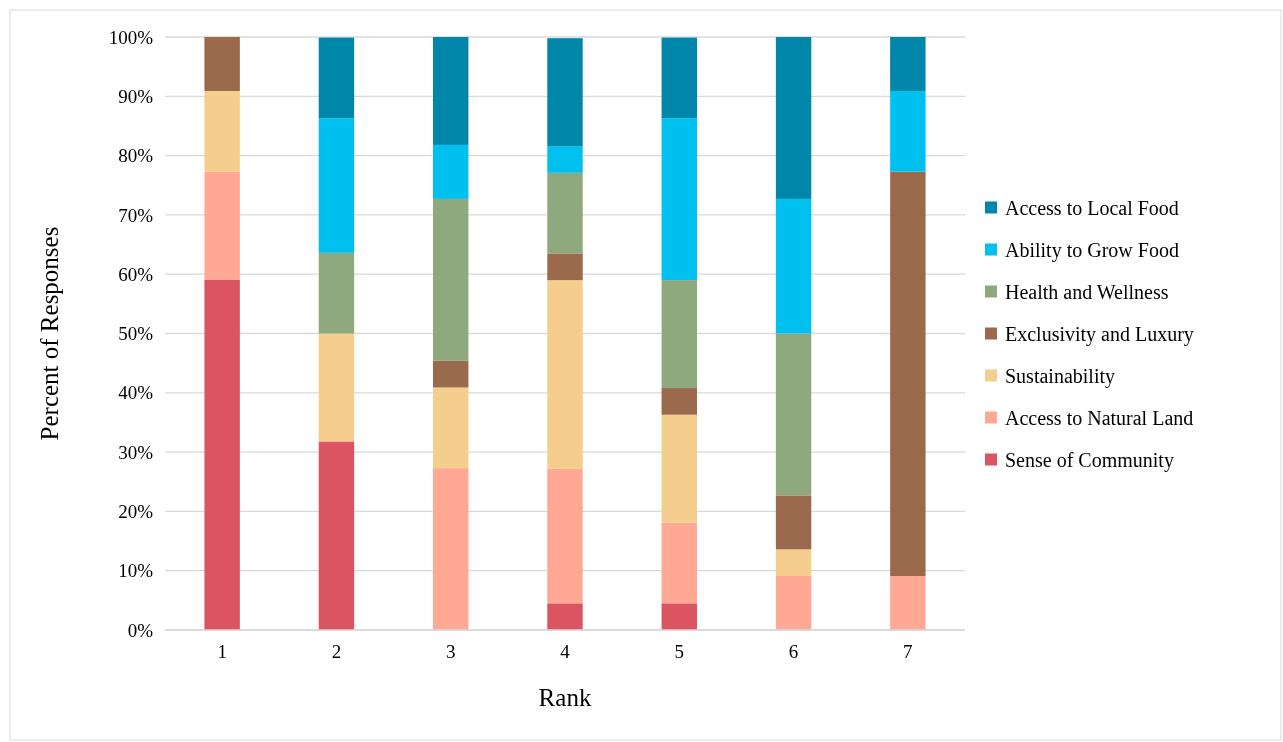 This screenshot has width=1283, height=742. What do you see at coordinates (1099, 334) in the screenshot?
I see `legend-label: Exclusivity and Luxury` at bounding box center [1099, 334].